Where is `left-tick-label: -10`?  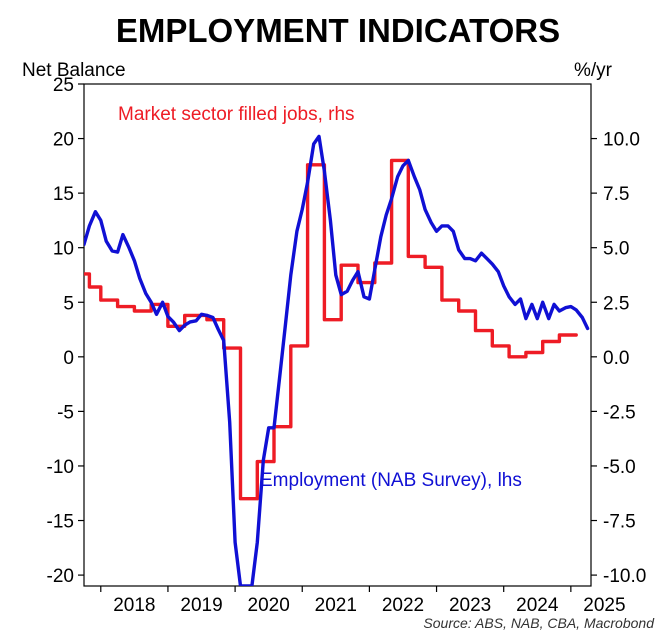 left-tick-label: -10 is located at coordinates (60, 467).